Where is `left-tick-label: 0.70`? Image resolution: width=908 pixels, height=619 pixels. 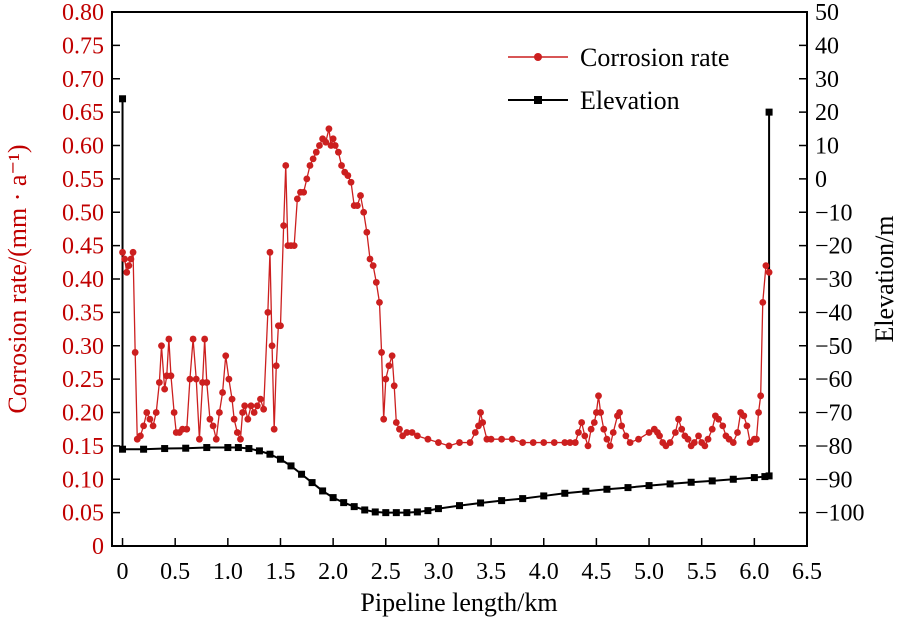
left-tick-label: 0.70 is located at coordinates (83, 80).